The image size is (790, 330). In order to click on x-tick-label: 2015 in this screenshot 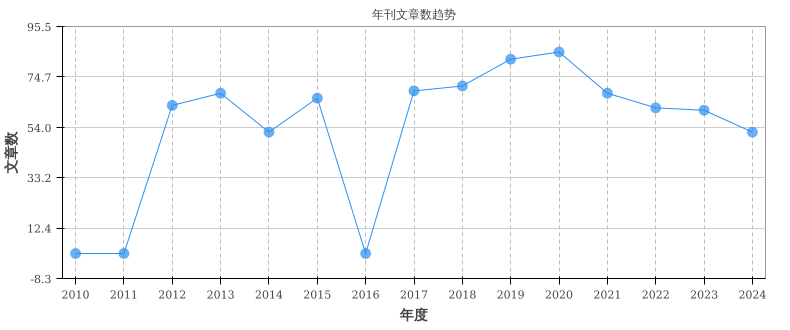, I will do `click(317, 295)`.